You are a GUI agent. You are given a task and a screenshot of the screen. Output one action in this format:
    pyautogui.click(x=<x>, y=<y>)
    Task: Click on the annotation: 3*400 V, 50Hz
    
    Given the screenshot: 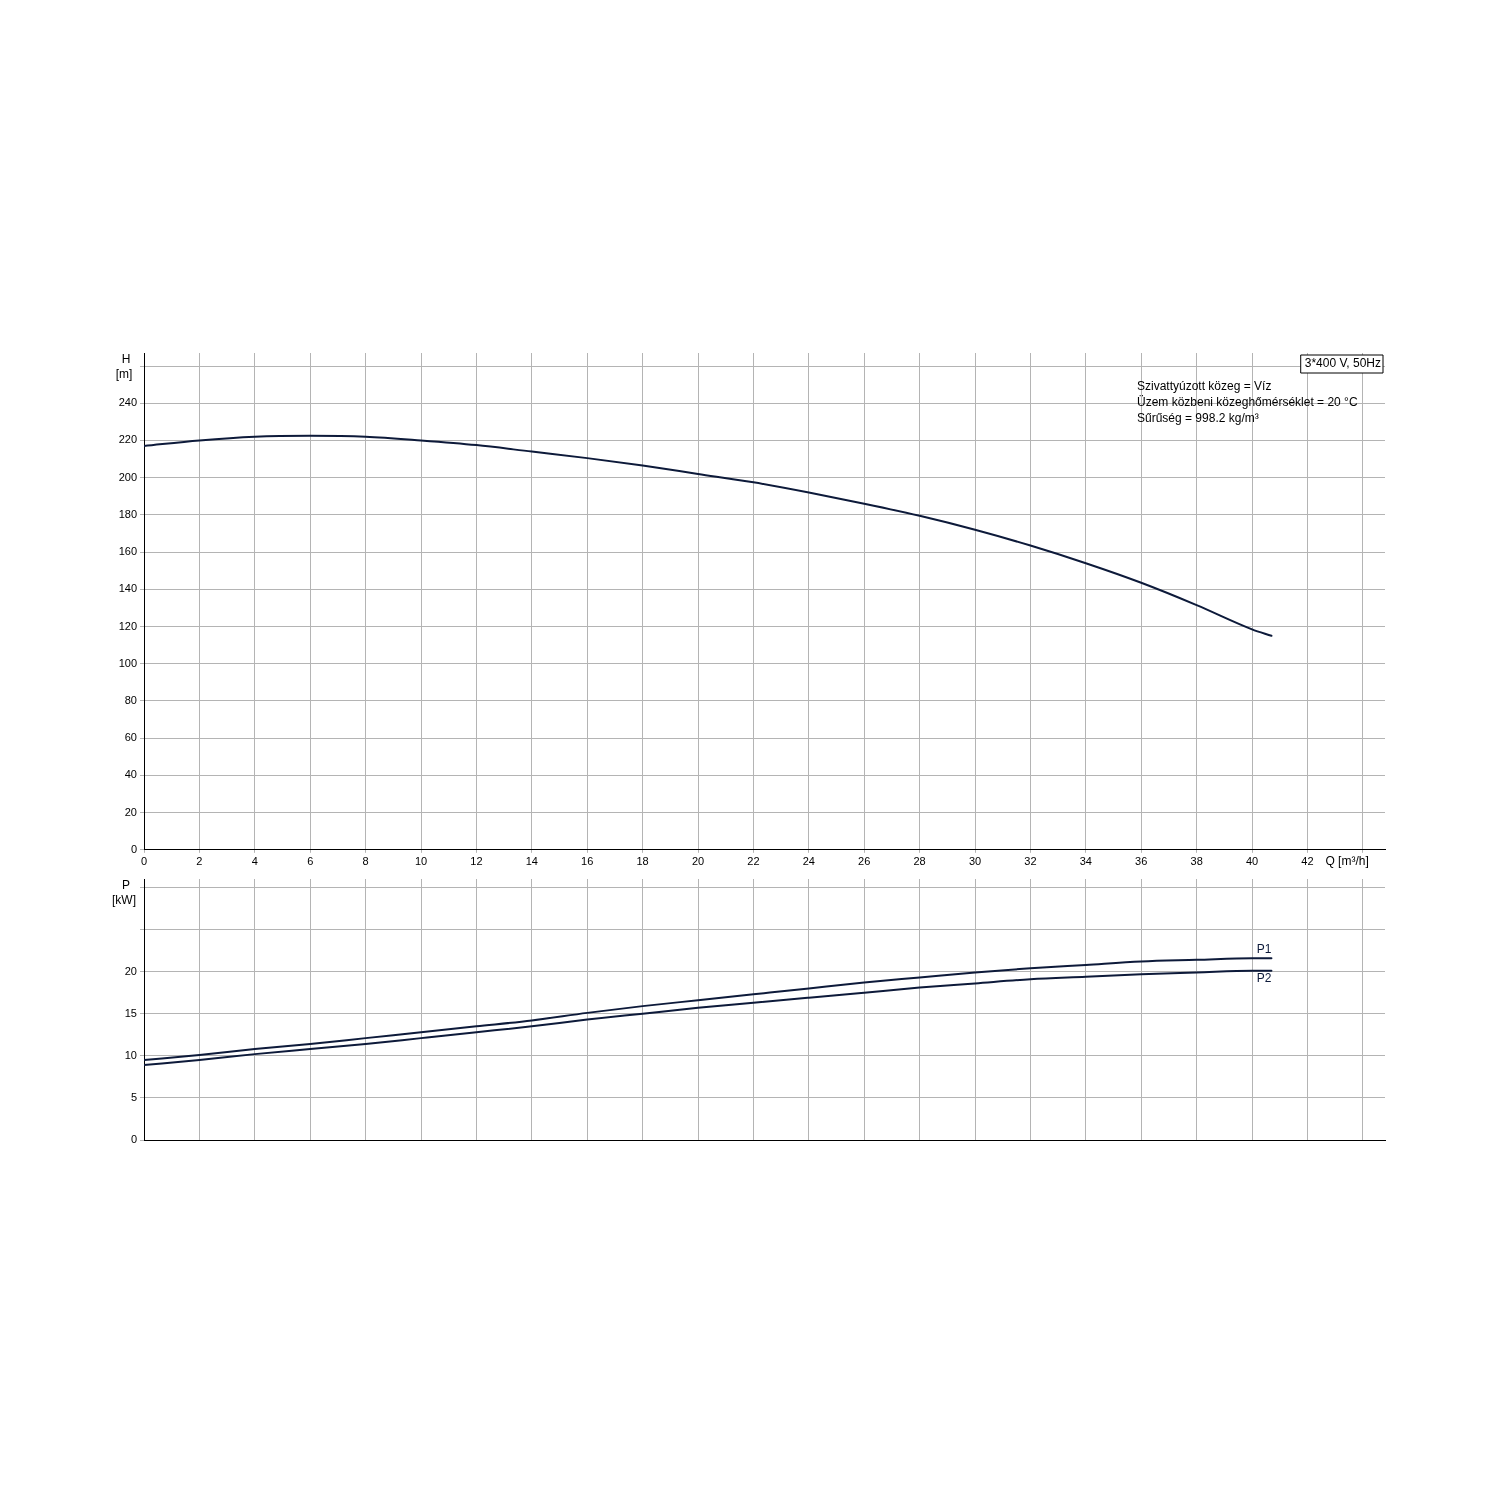 What is the action you would take?
    pyautogui.click(x=1342, y=363)
    